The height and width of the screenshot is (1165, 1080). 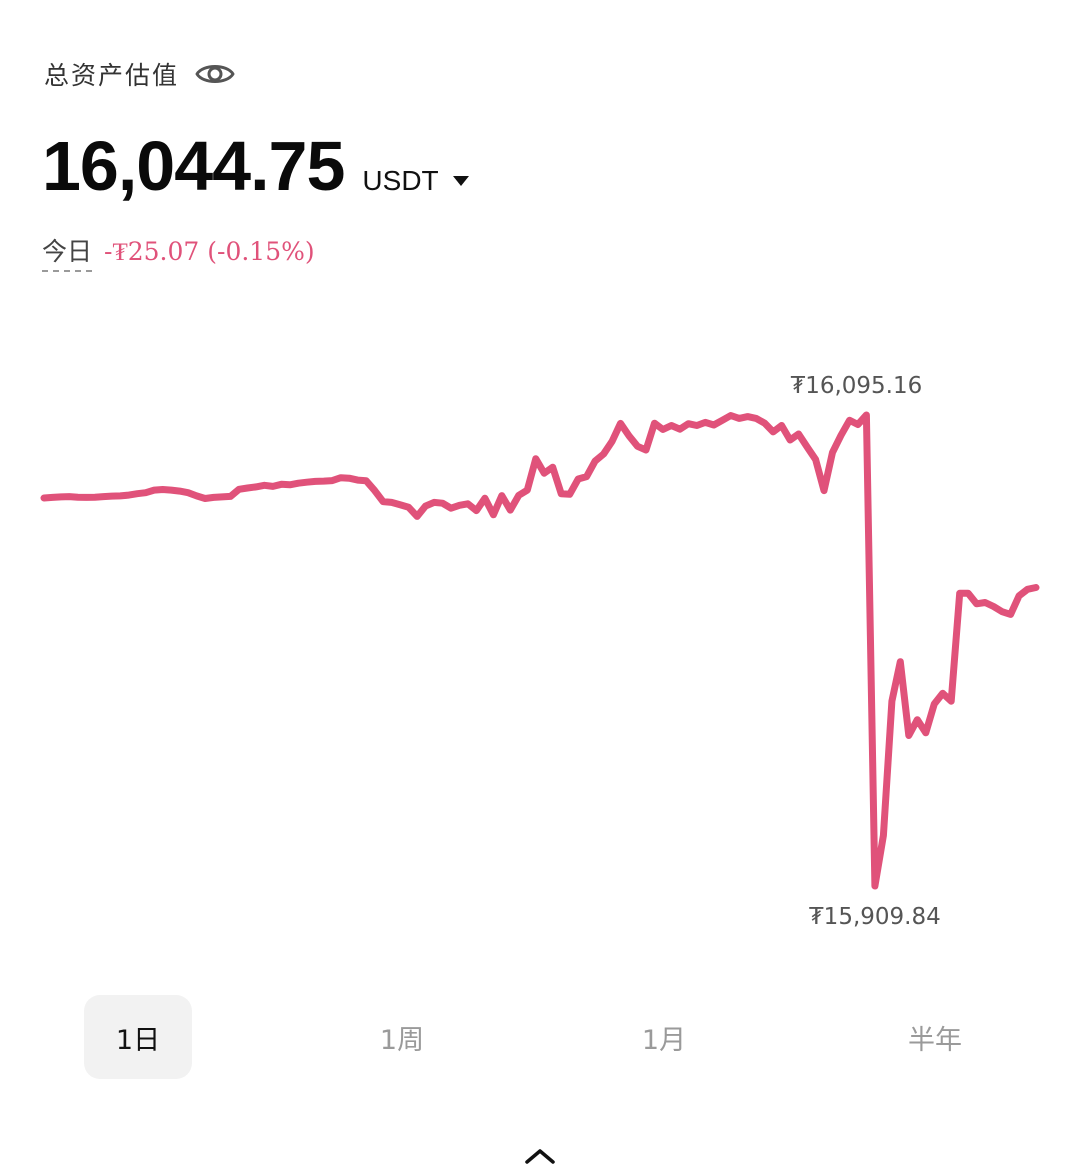 What do you see at coordinates (215, 74) in the screenshot?
I see `eye-icon` at bounding box center [215, 74].